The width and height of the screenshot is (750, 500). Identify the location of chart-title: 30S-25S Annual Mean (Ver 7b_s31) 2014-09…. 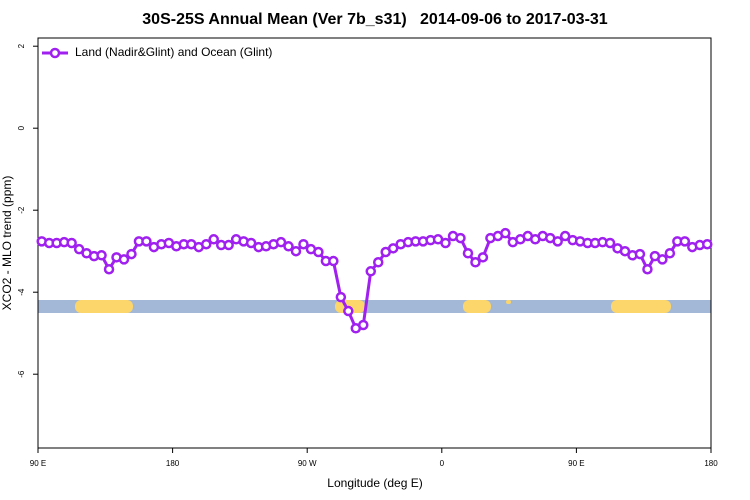
(375, 19).